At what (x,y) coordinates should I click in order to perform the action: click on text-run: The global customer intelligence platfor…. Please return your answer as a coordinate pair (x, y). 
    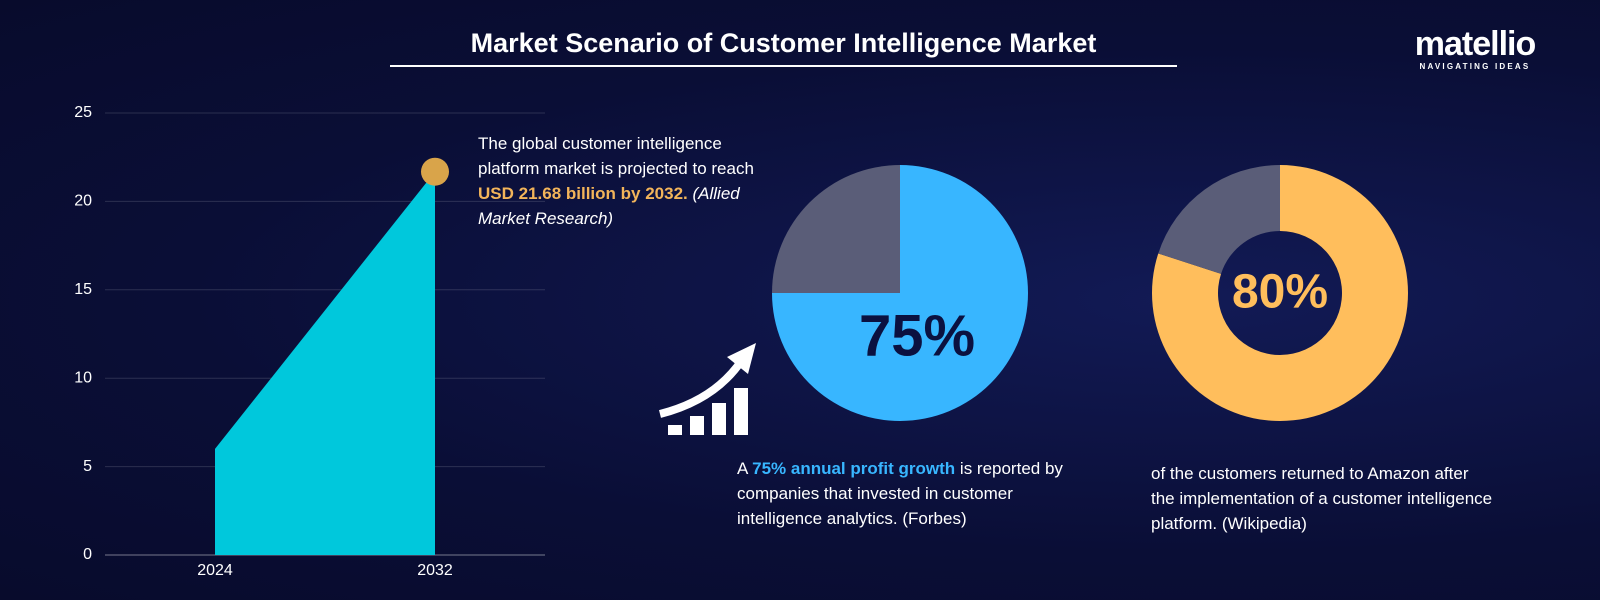
    Looking at the image, I should click on (616, 156).